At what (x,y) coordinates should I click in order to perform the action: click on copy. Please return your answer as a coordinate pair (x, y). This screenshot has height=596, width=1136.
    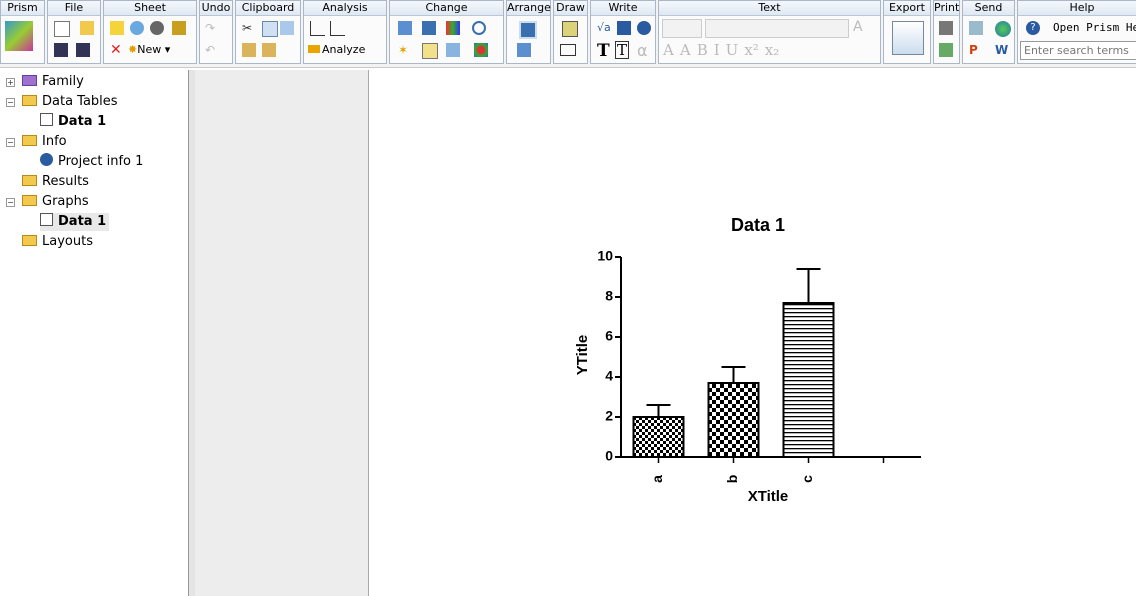
    Looking at the image, I should click on (270, 29).